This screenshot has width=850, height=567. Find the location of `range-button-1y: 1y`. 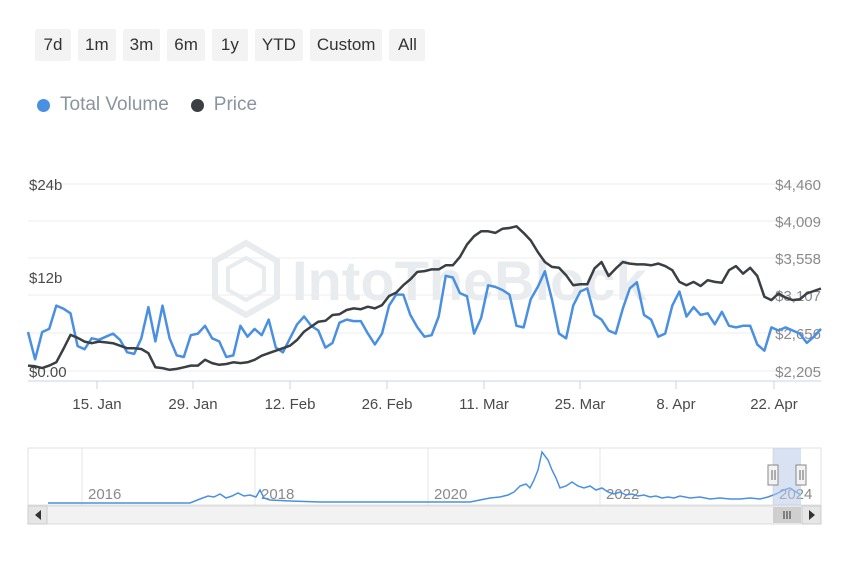

range-button-1y: 1y is located at coordinates (229, 45).